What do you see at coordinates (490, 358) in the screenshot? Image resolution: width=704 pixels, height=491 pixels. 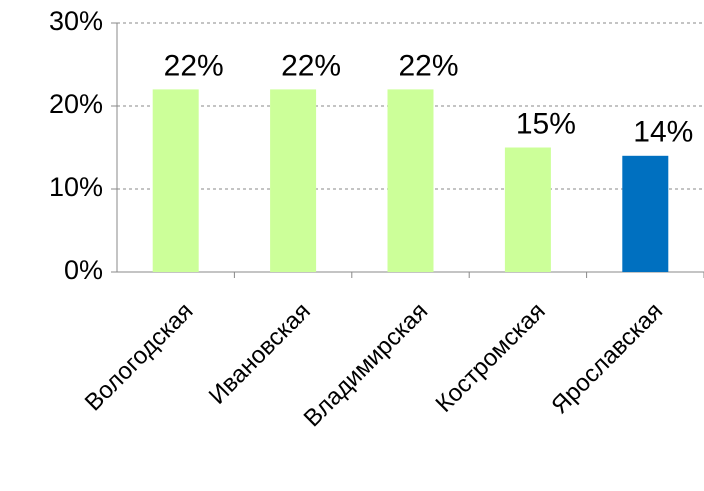 I see `x-tick-label: Костромская` at bounding box center [490, 358].